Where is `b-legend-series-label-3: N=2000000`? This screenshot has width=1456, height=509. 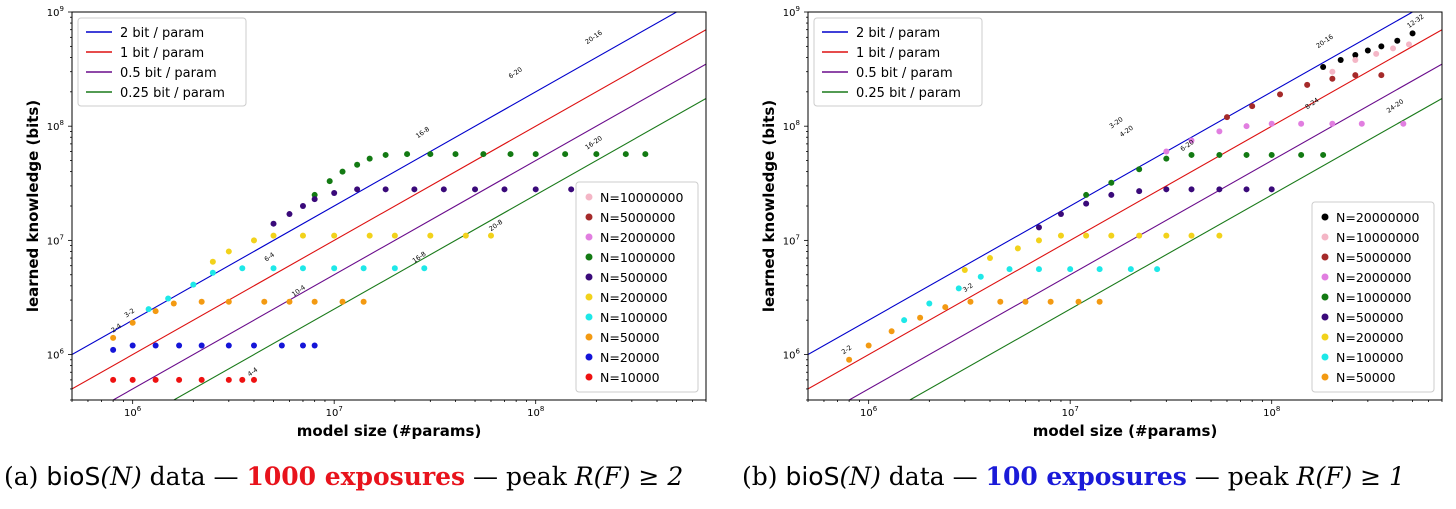 b-legend-series-label-3: N=2000000 is located at coordinates (1374, 277).